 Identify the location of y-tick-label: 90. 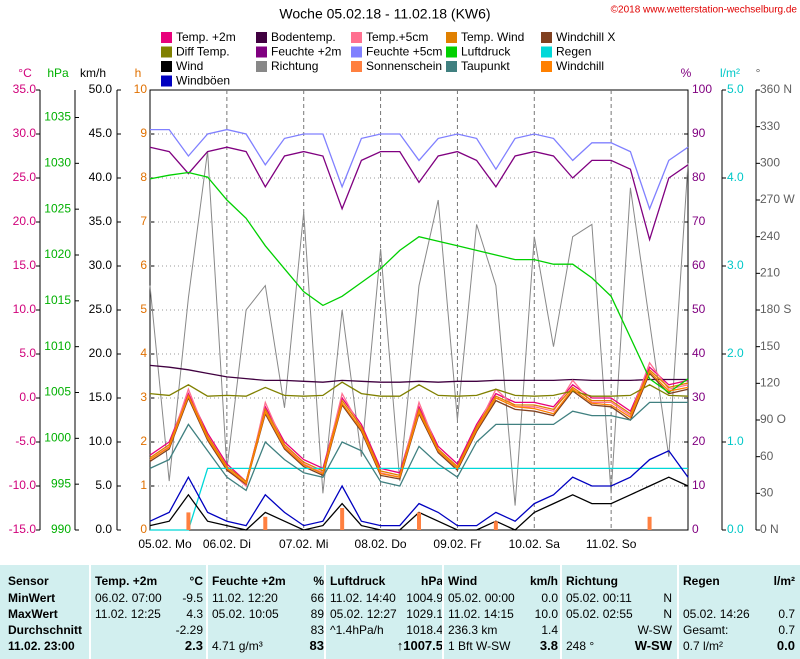
(699, 133).